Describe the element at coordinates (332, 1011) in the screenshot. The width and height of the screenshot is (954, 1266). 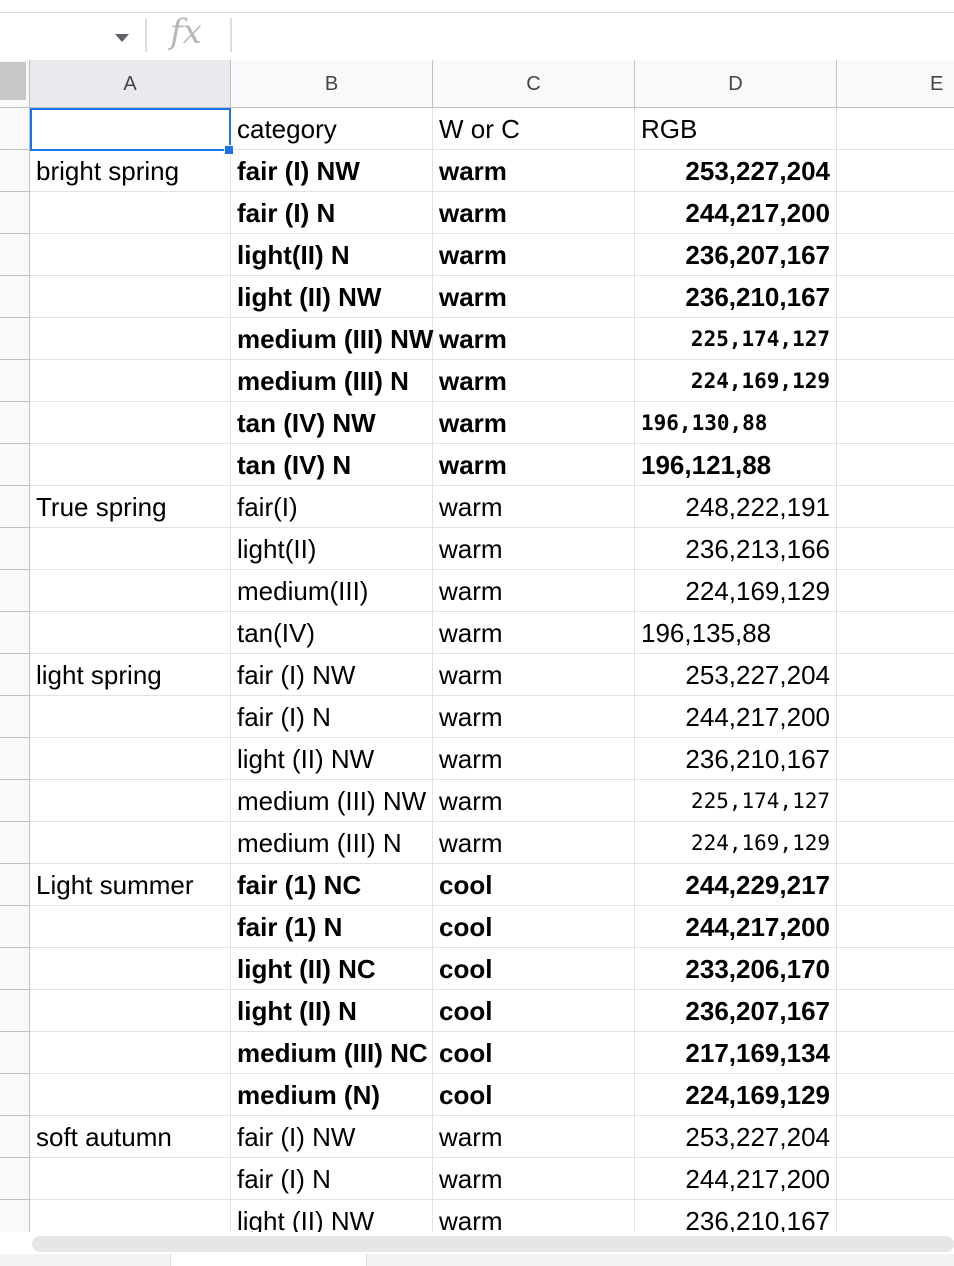
I see `cell-b22: light (II) N` at that location.